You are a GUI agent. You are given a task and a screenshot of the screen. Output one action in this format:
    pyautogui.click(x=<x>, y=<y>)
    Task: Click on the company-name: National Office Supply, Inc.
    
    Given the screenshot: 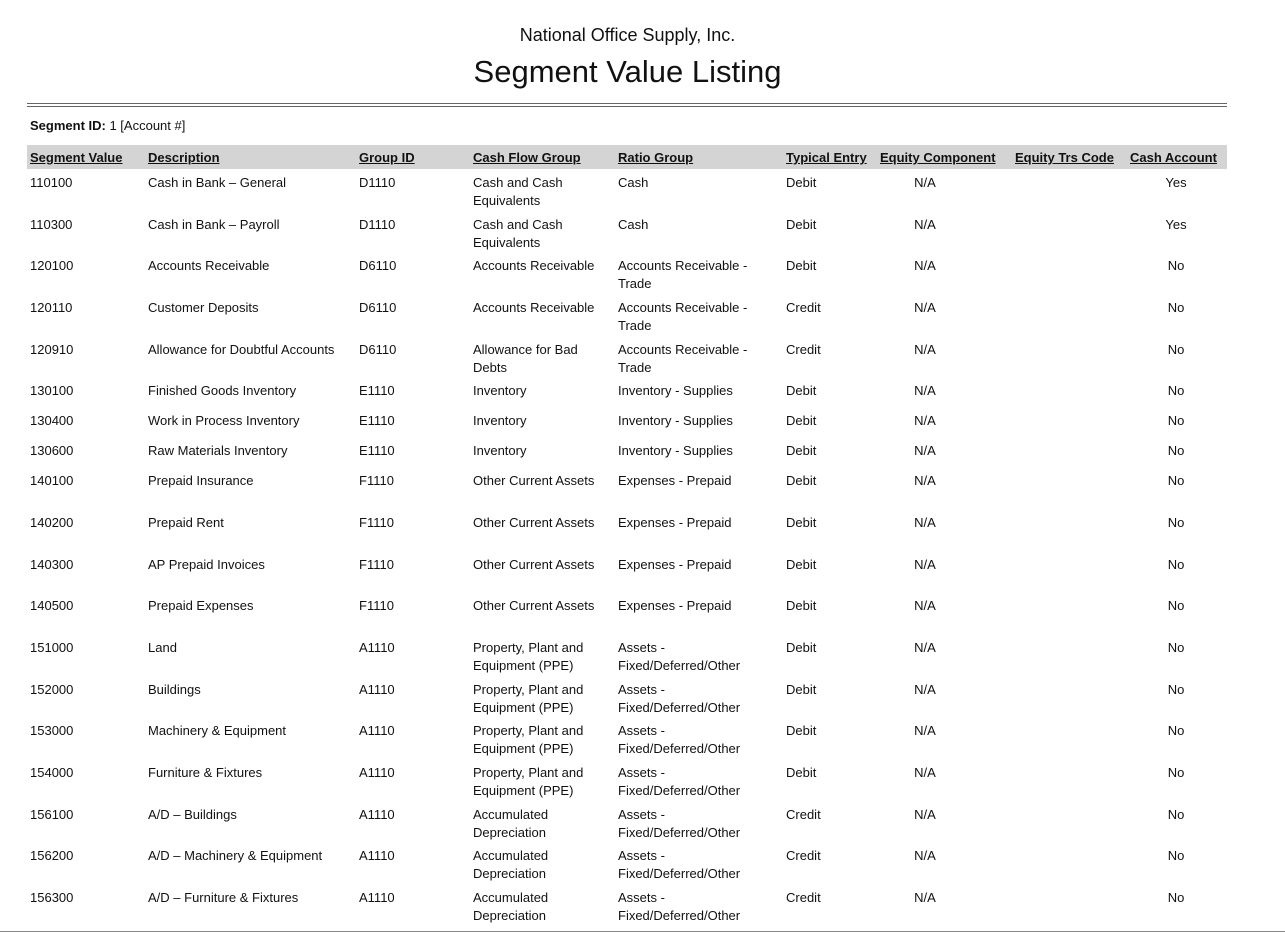 What is the action you would take?
    pyautogui.click(x=627, y=35)
    